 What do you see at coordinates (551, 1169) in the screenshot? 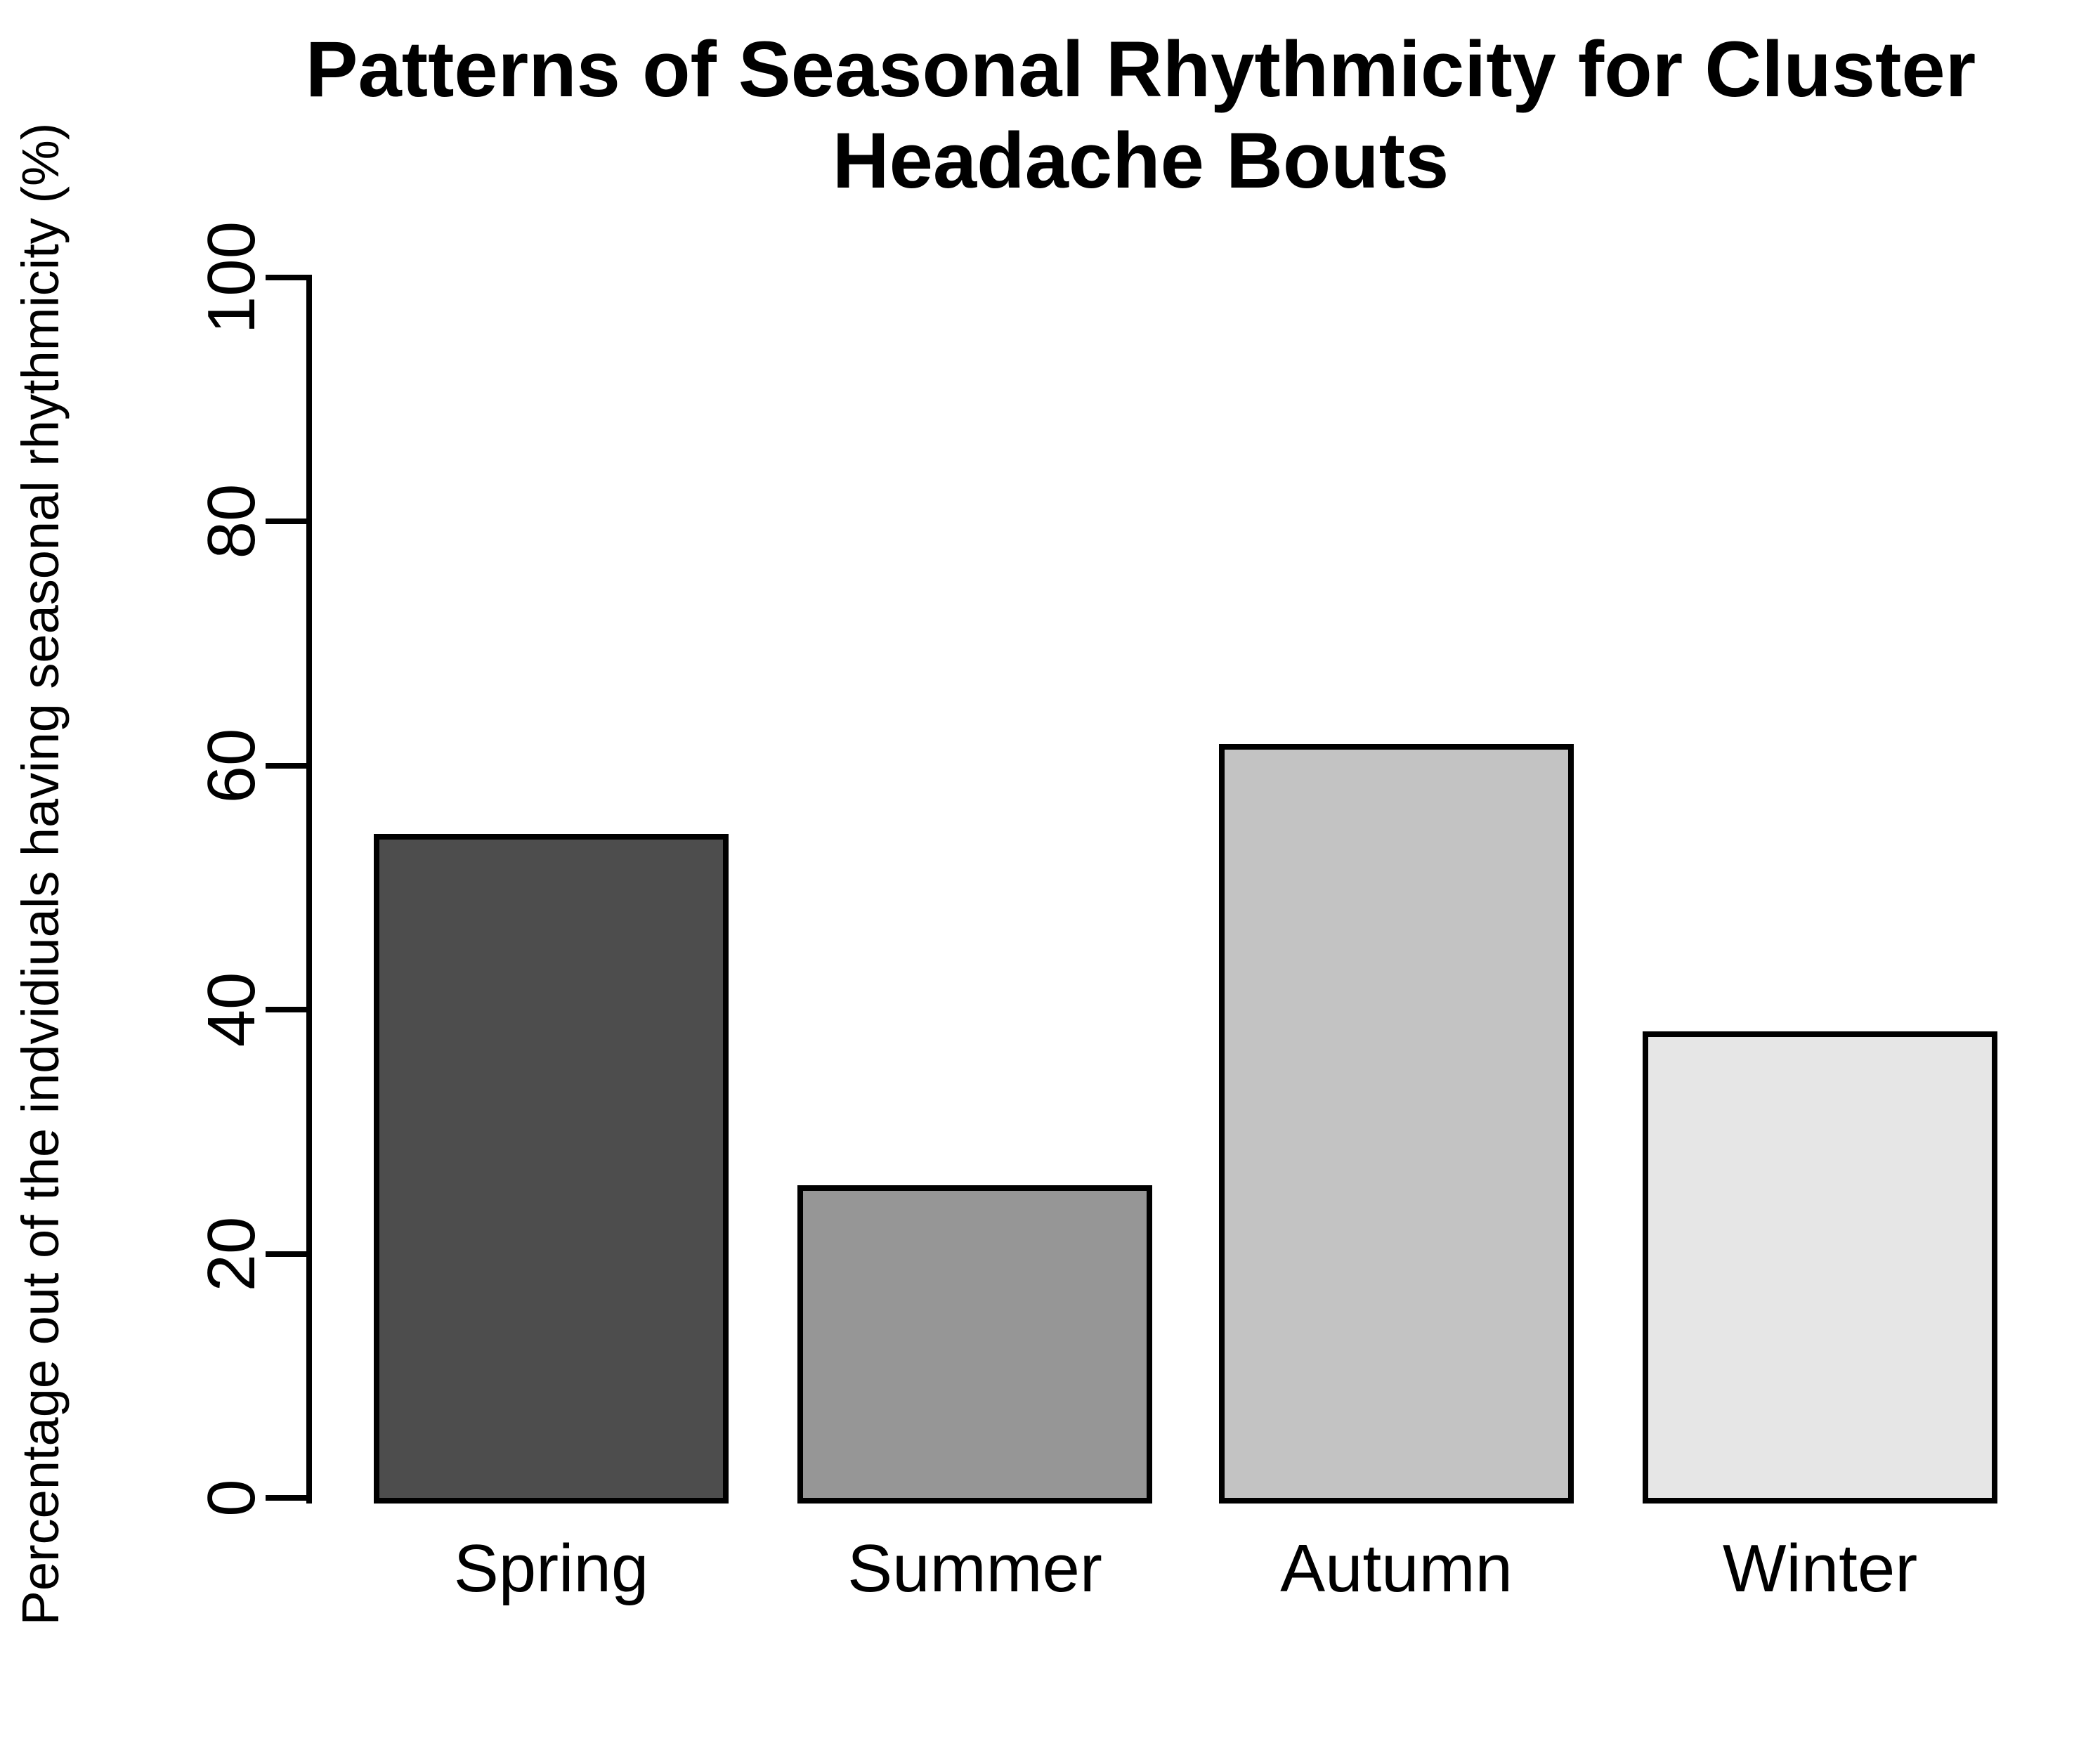
I see `bar-spring` at bounding box center [551, 1169].